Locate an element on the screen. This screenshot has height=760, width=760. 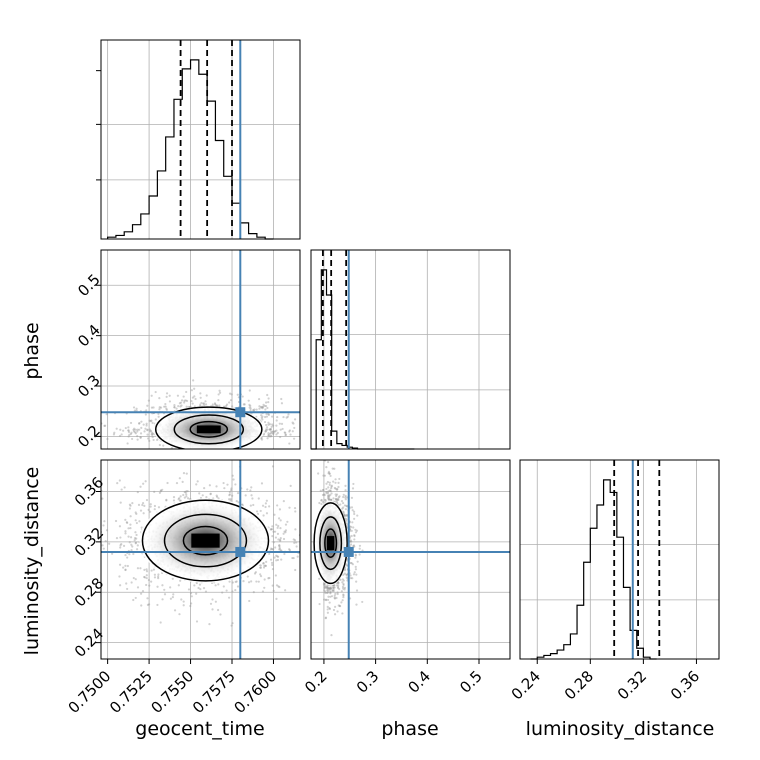
x-tick-label-phase: 0.3 is located at coordinates (368, 682).